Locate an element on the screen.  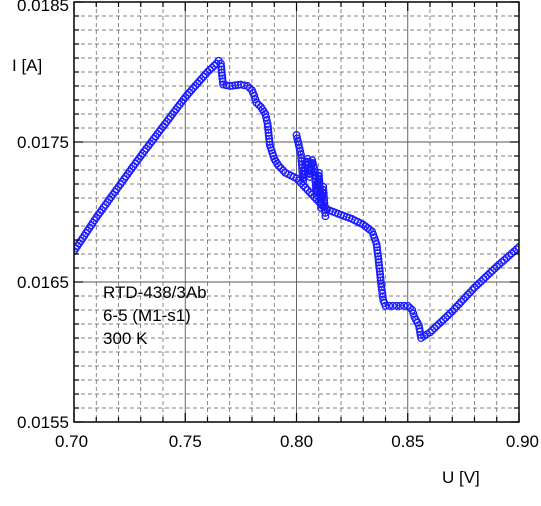
y-tick-label: 0.0155 is located at coordinates (43, 422).